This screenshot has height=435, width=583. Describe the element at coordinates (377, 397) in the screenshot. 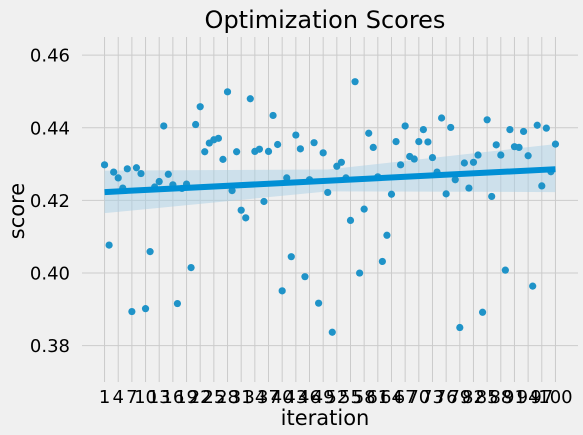

I see `x-tick-label: 61` at that location.